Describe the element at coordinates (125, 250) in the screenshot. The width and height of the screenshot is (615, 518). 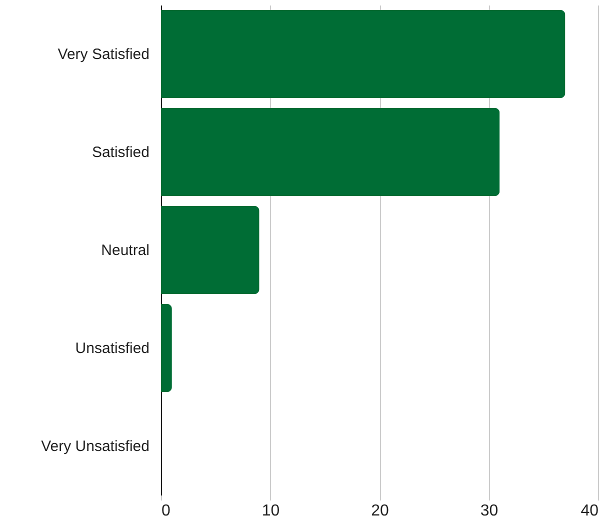
I see `y-tick-label: Neutral` at that location.